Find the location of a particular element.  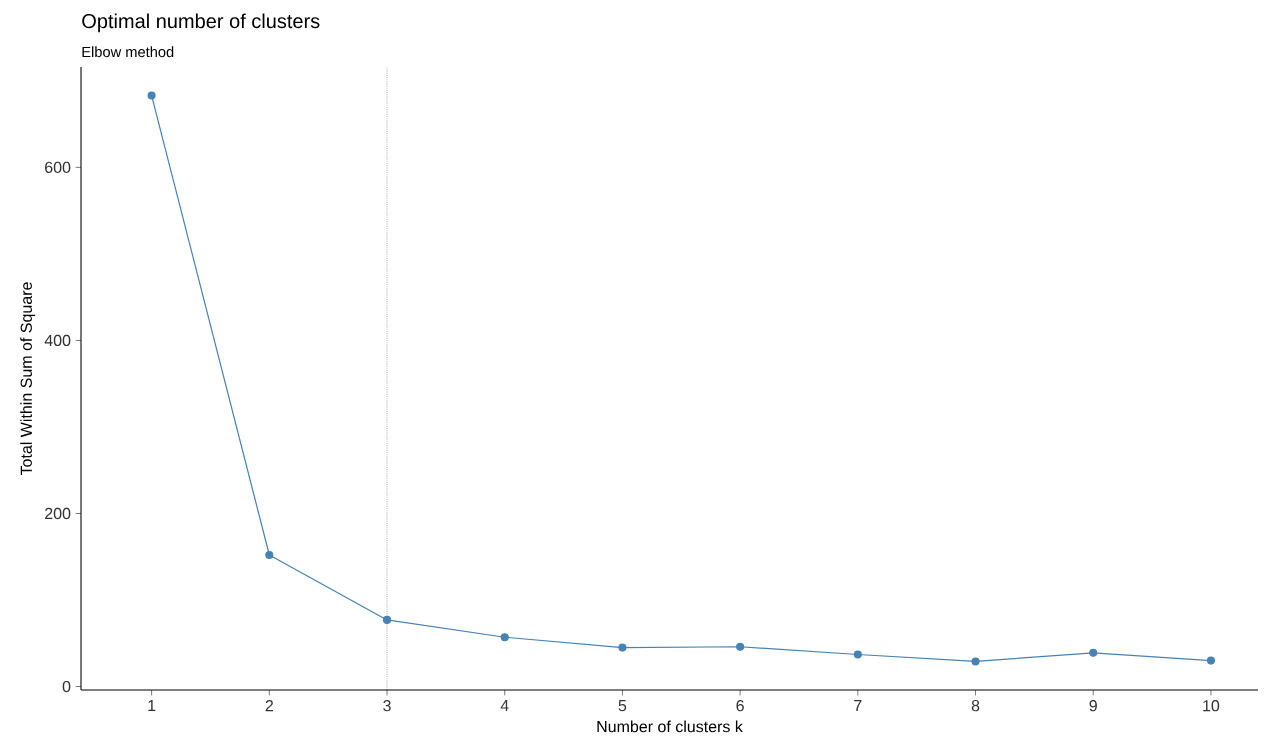

chart-subtitle: Elbow method is located at coordinates (128, 52).